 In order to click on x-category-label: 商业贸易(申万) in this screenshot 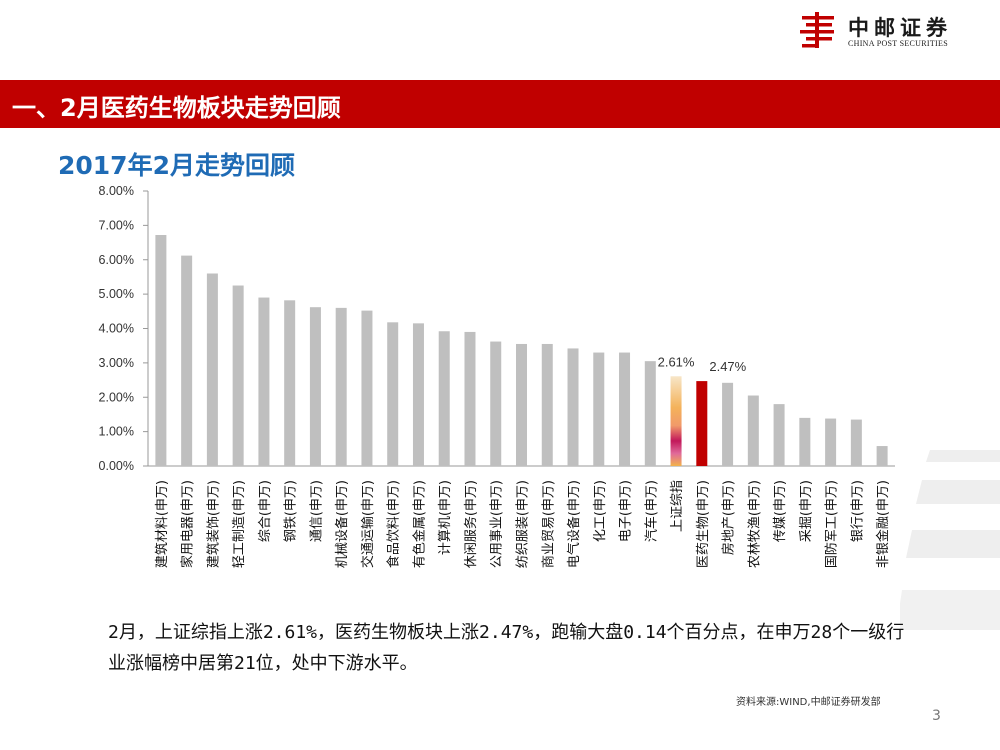, I will do `click(548, 524)`.